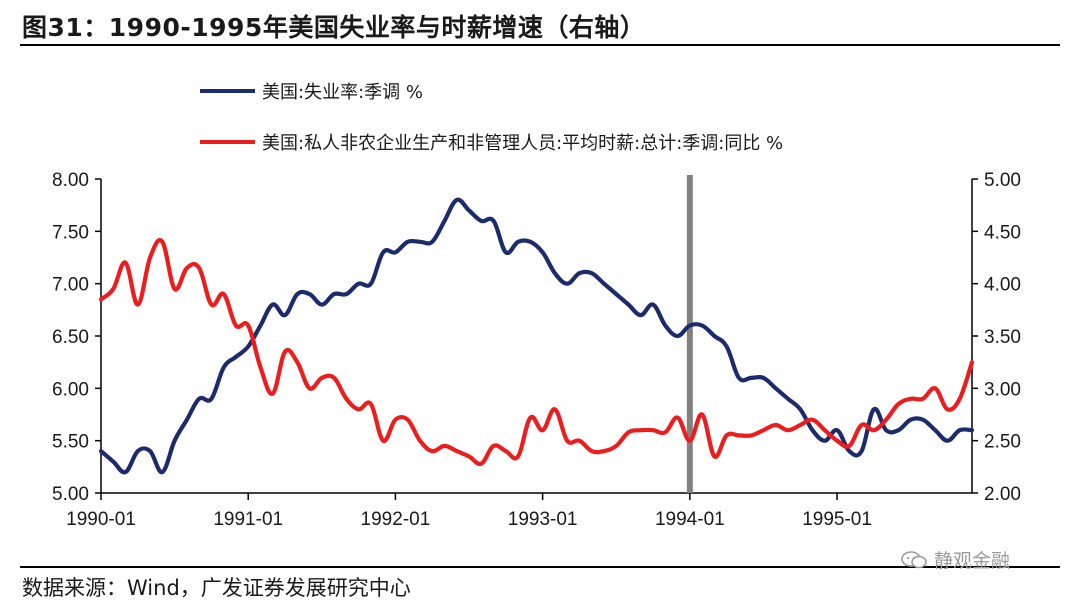 This screenshot has width=1080, height=606. I want to click on x-tick-label: 1991-01, so click(248, 519).